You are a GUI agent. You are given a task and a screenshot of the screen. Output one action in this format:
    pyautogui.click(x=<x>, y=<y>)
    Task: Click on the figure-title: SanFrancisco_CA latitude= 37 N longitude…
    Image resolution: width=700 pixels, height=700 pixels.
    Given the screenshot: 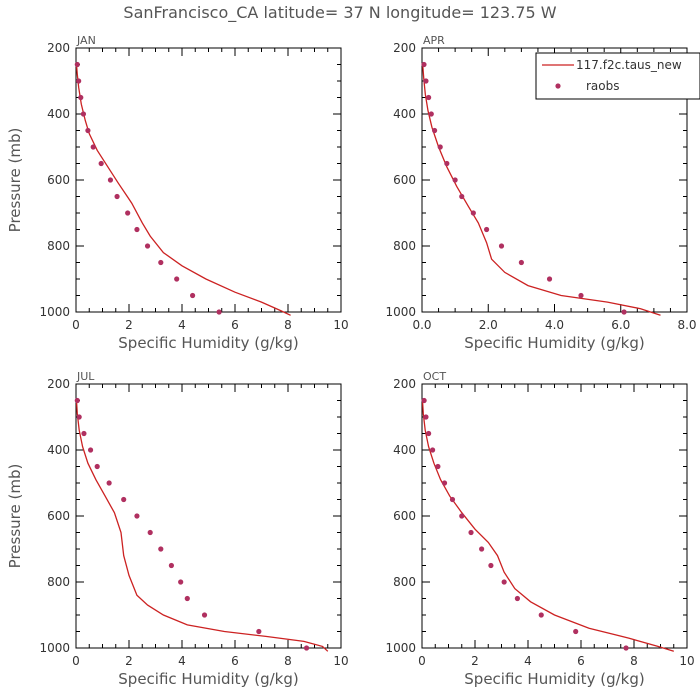 What is the action you would take?
    pyautogui.click(x=339, y=13)
    